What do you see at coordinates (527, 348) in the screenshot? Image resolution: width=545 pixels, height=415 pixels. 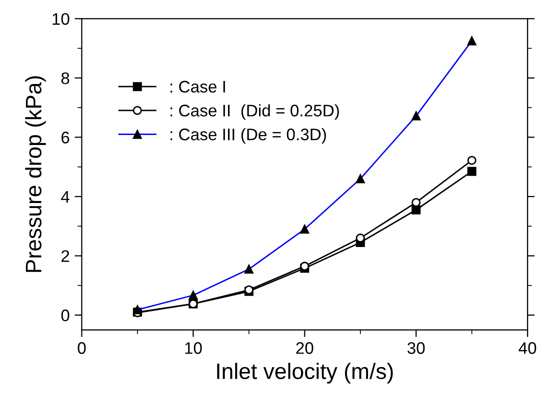 I see `x-tick-label: 40` at bounding box center [527, 348].